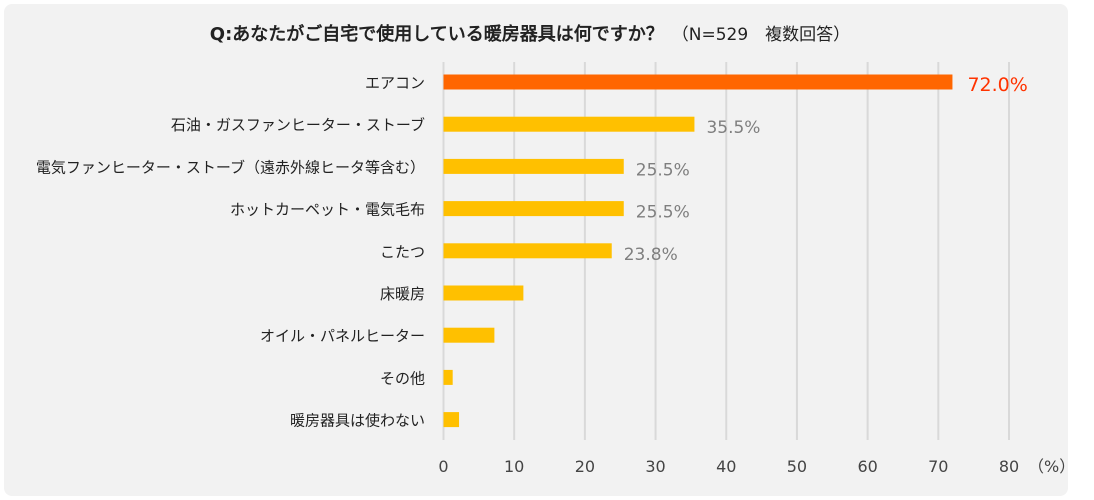 The width and height of the screenshot is (1094, 500). I want to click on category-label: オイル・パネルヒーター, so click(342, 336).